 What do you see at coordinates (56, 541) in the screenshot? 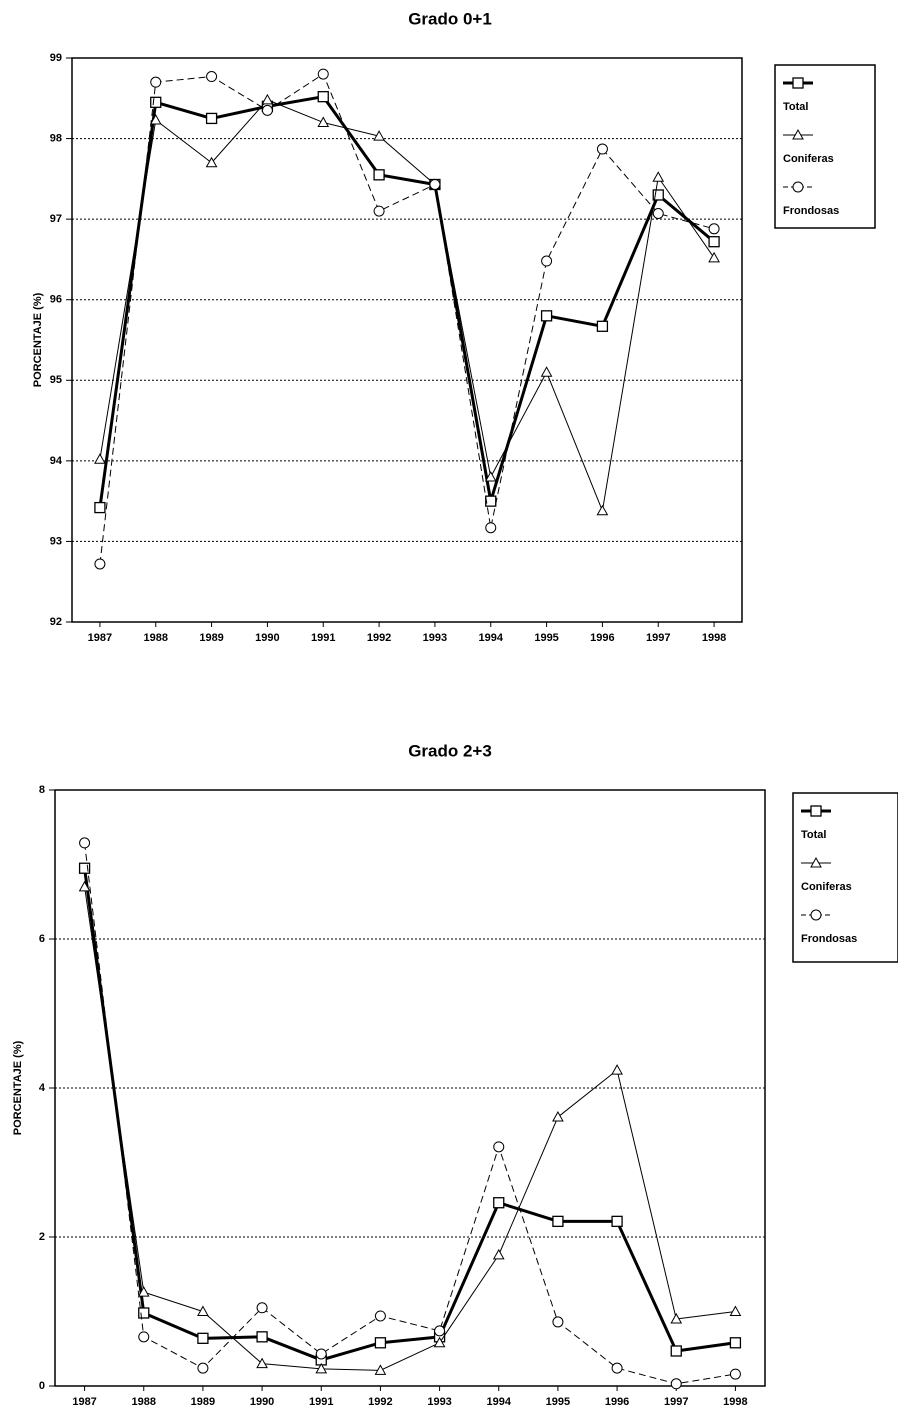
I see `y-tick-label: 93` at bounding box center [56, 541].